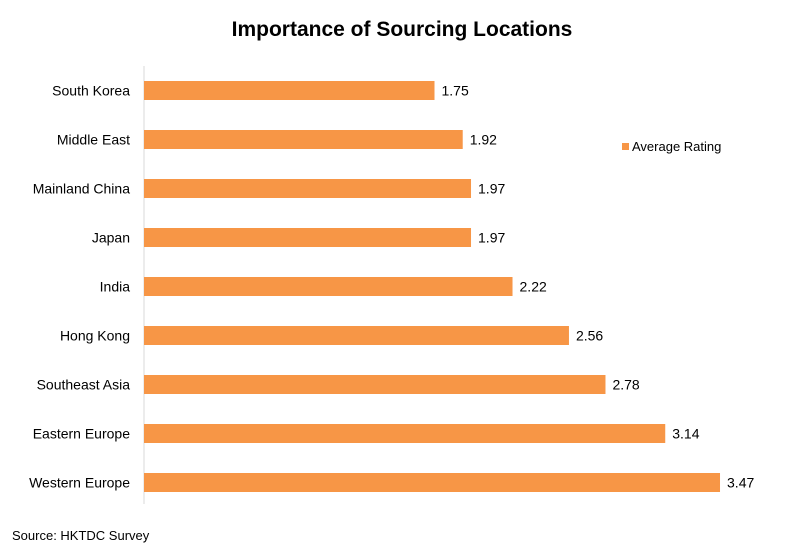  Describe the element at coordinates (81, 434) in the screenshot. I see `category-label: Eastern Europe` at that location.